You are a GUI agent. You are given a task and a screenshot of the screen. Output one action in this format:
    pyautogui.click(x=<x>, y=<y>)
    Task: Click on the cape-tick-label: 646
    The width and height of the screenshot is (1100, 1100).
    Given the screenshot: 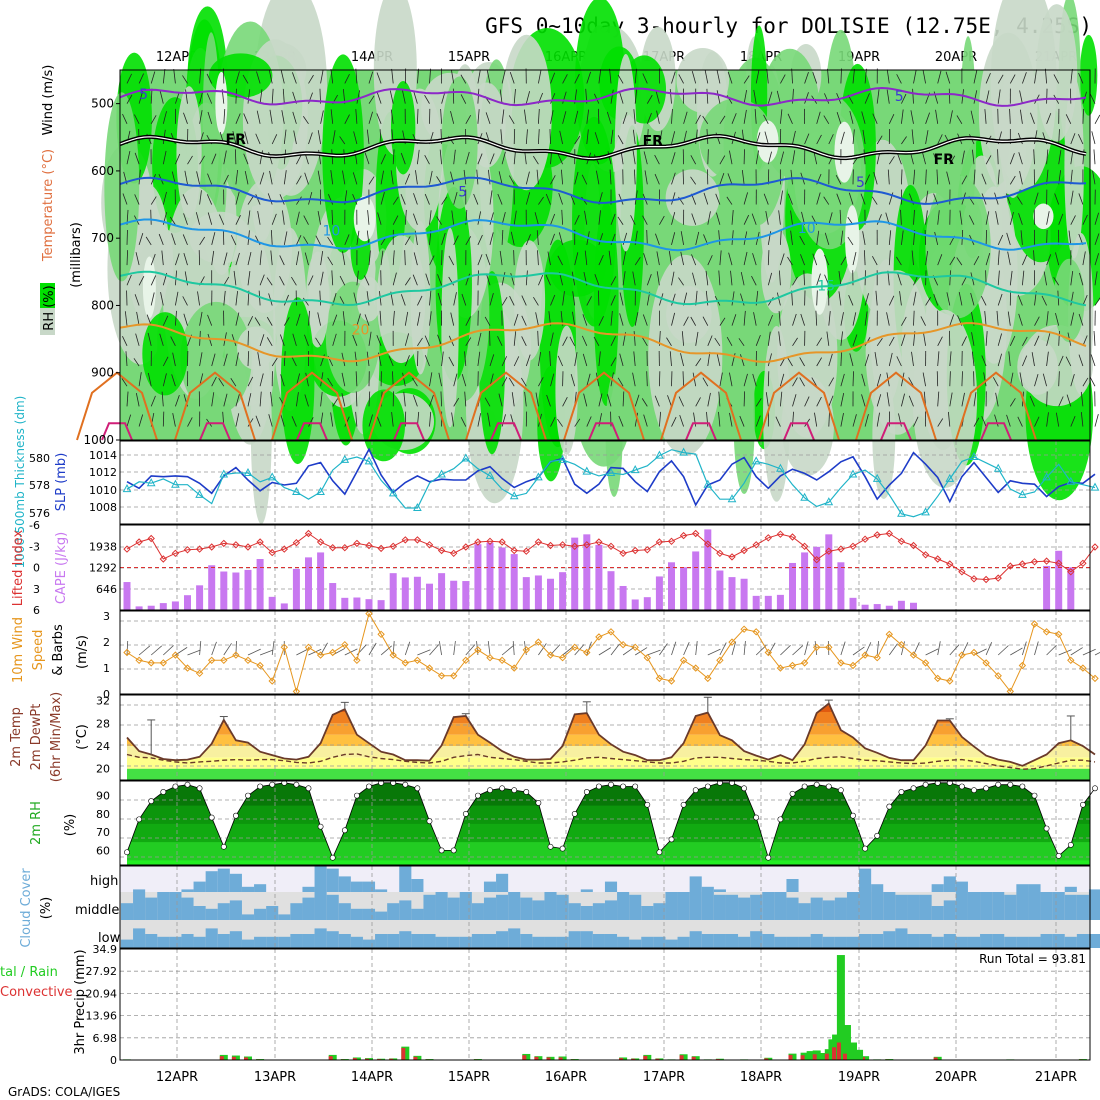 What is the action you would take?
    pyautogui.click(x=106, y=589)
    